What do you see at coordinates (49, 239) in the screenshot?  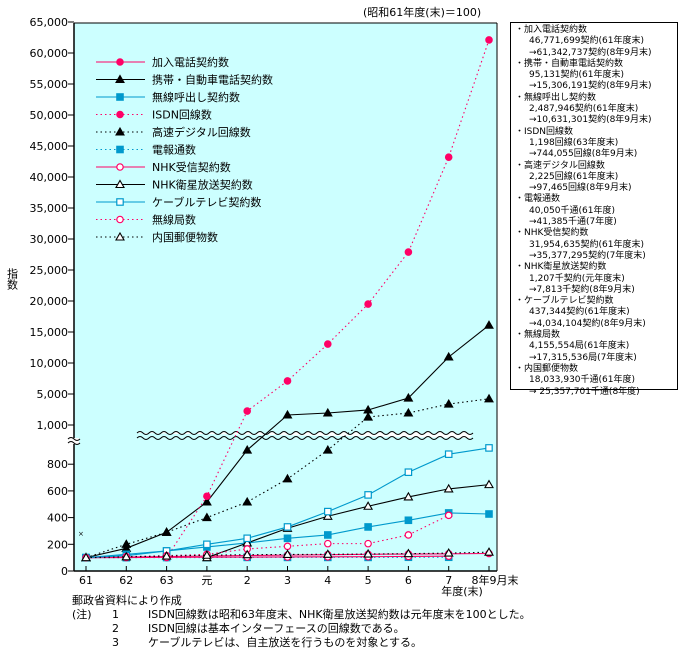 I see `y-tick-label: 30,000` at bounding box center [49, 239].